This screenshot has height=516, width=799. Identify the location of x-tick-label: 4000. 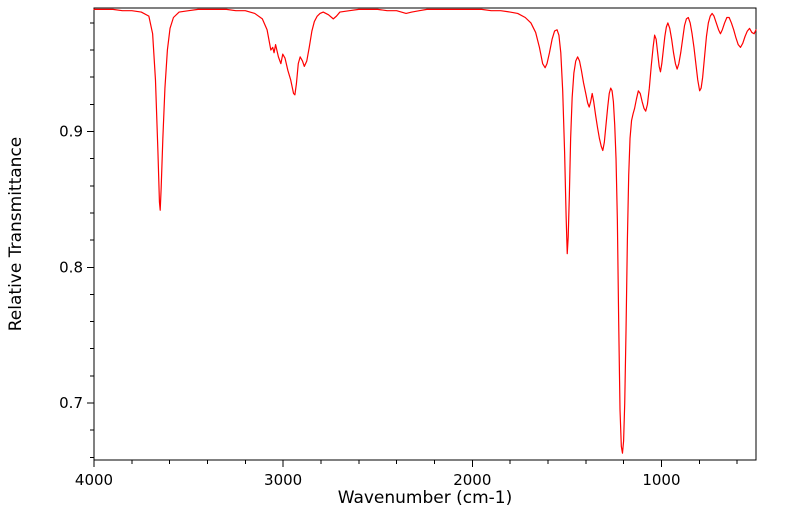
(94, 480).